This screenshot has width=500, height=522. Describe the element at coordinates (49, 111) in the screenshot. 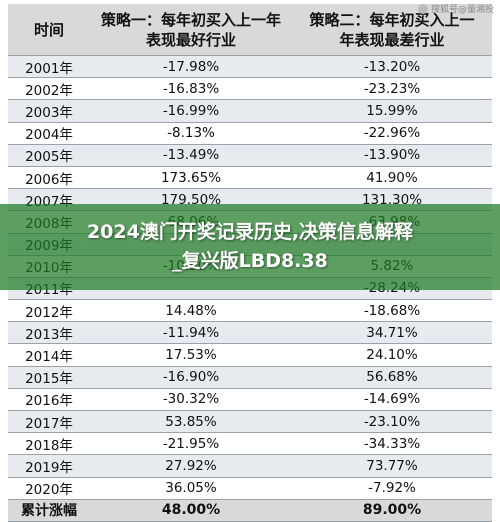

I see `year-cell: 2003年` at that location.